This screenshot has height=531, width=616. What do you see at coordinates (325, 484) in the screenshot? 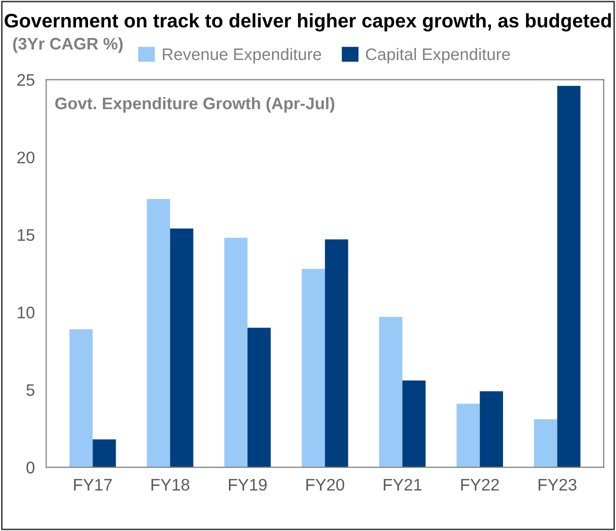
I see `x-tick-label: FY20` at bounding box center [325, 484].